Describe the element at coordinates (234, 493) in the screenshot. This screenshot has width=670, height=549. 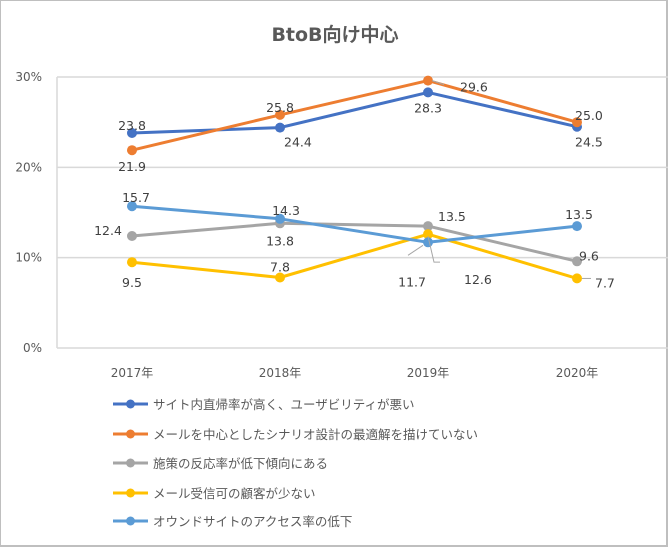
I see `legend-label: メール受信可の顧客が少ない` at that location.